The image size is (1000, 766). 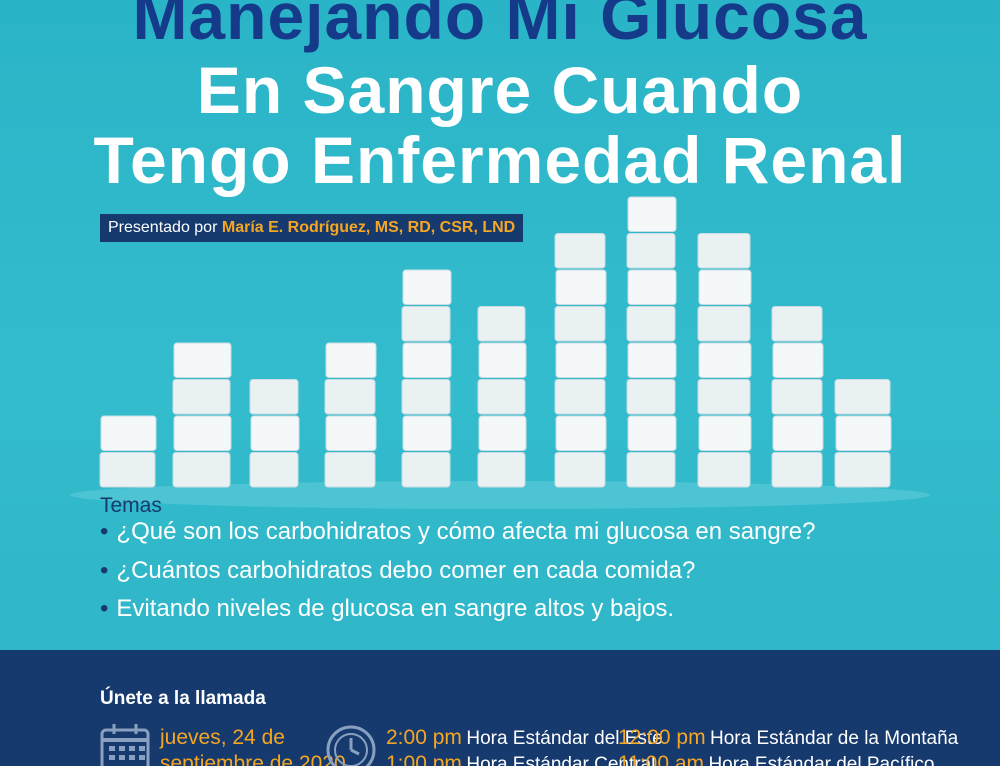 What do you see at coordinates (662, 737) in the screenshot?
I see `time: 12:00 pm` at bounding box center [662, 737].